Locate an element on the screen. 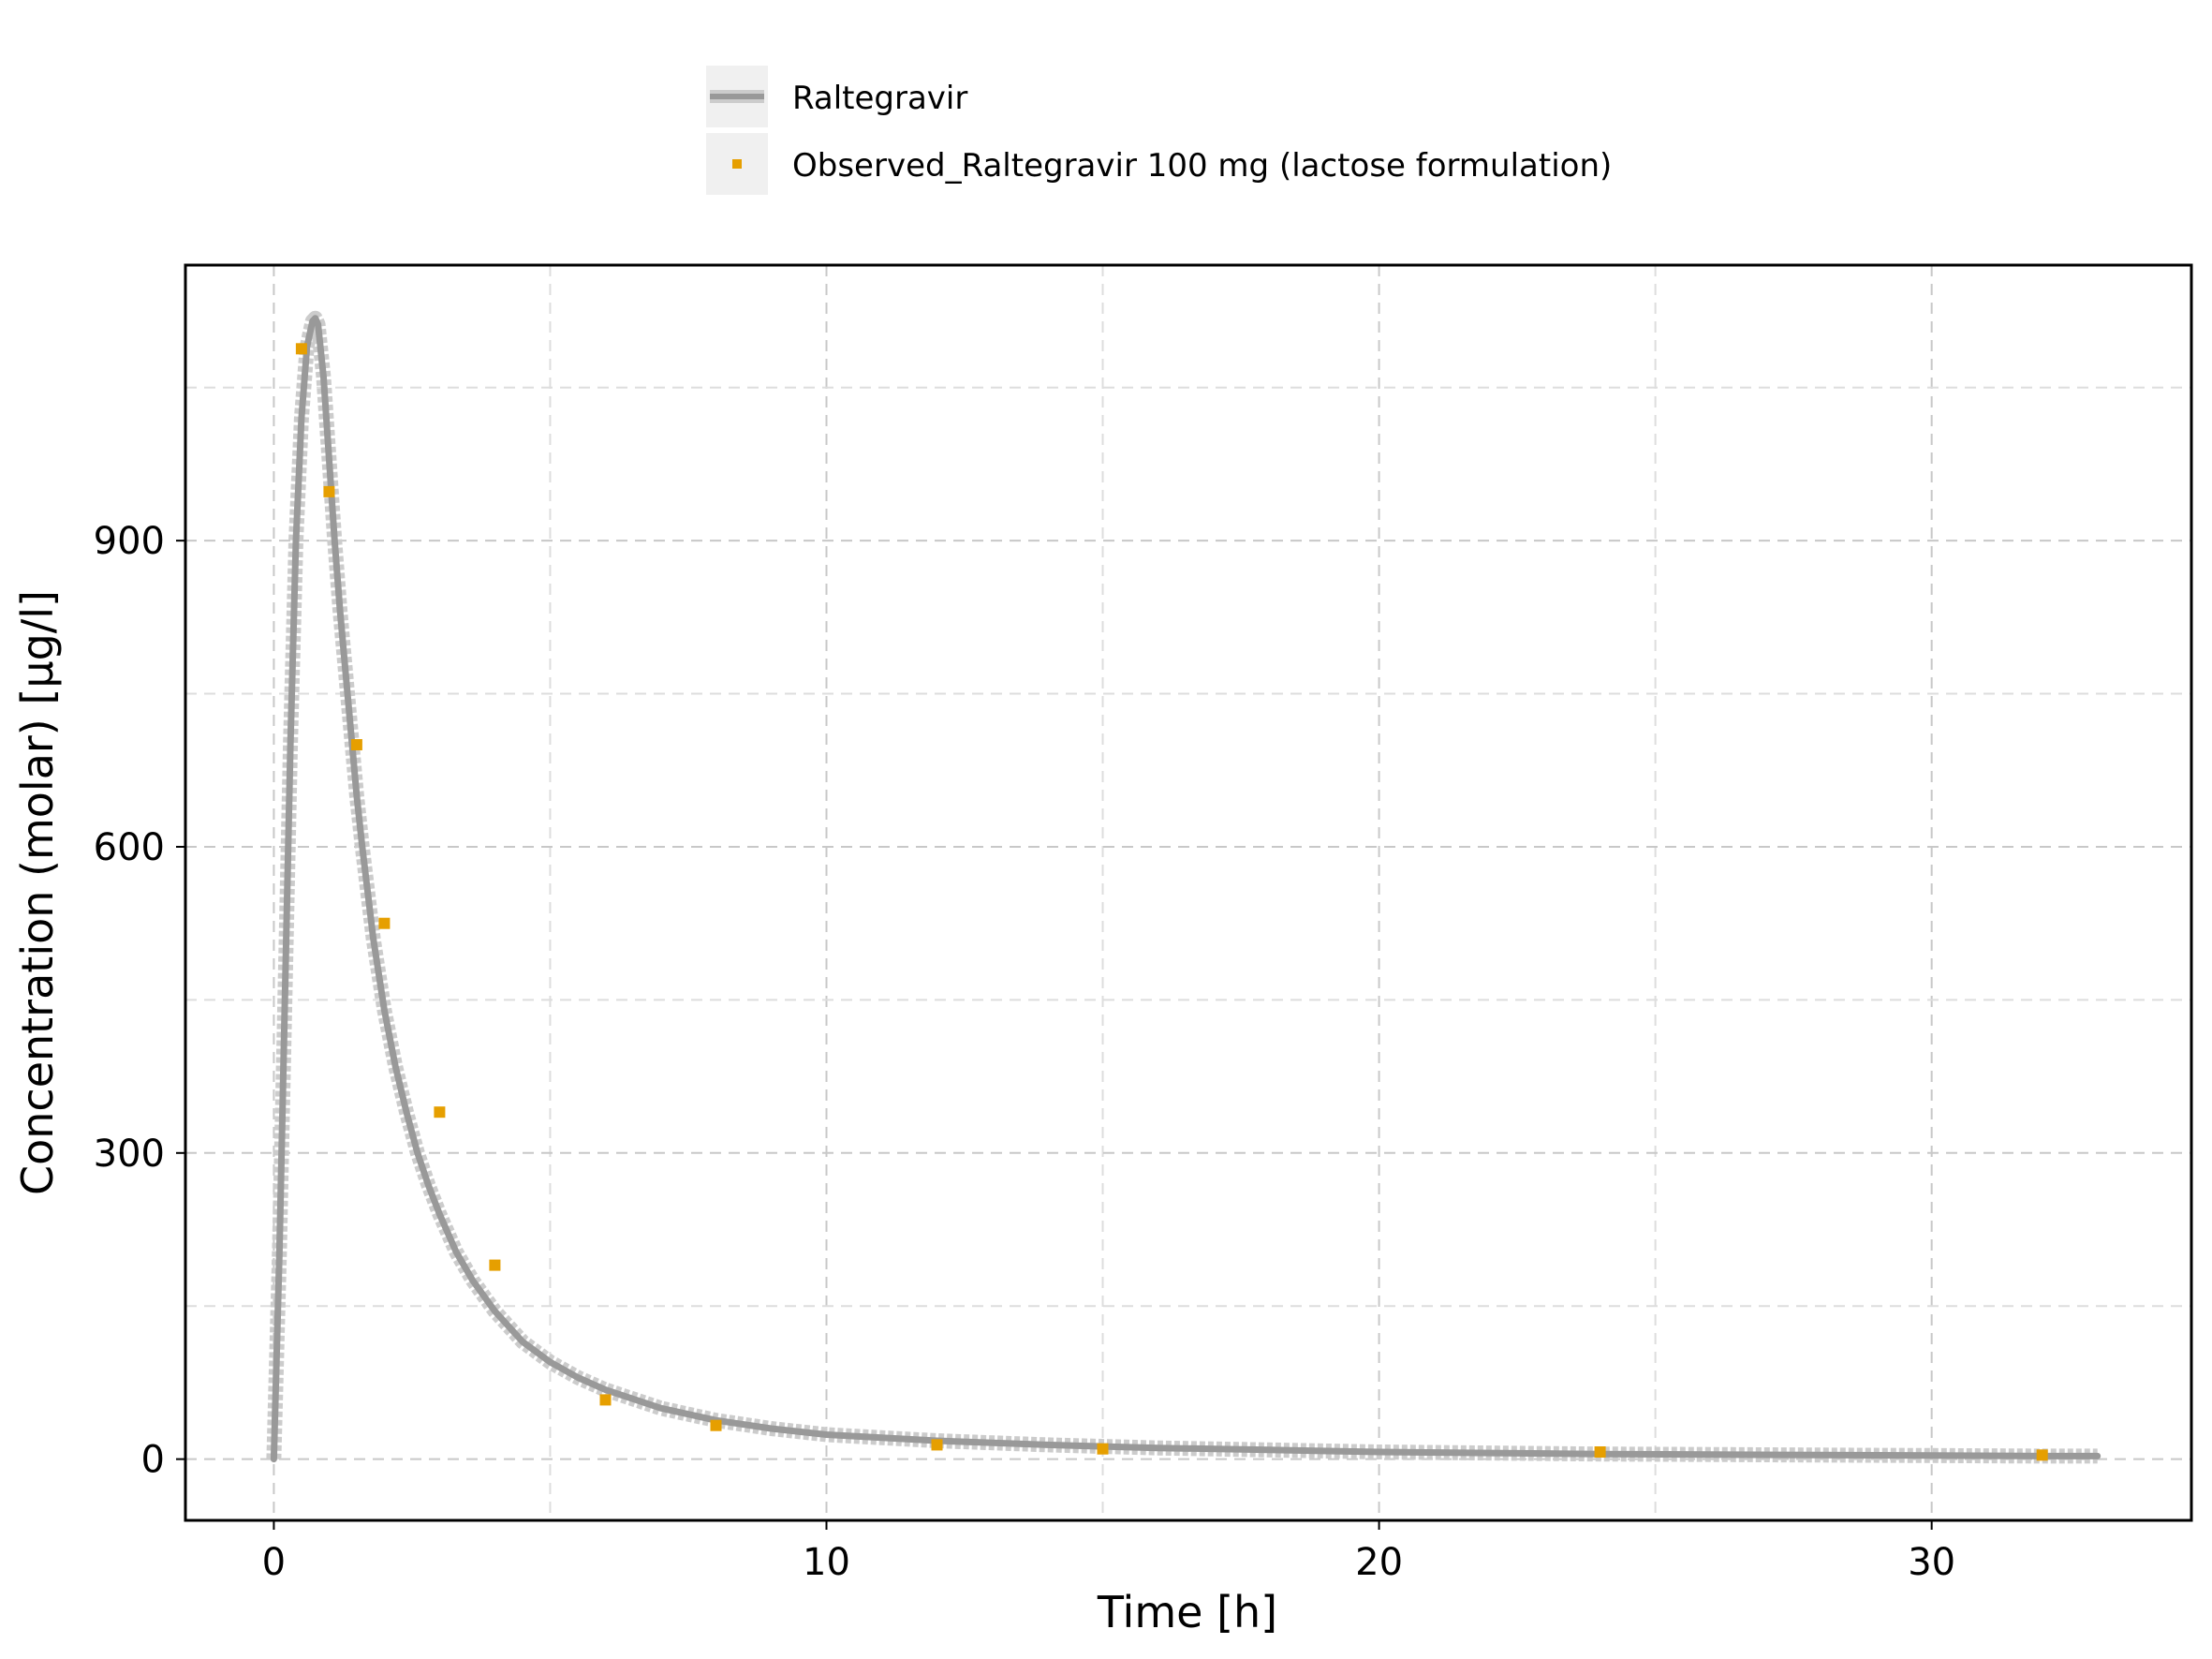  y-tick-label: 0 is located at coordinates (153, 1461).